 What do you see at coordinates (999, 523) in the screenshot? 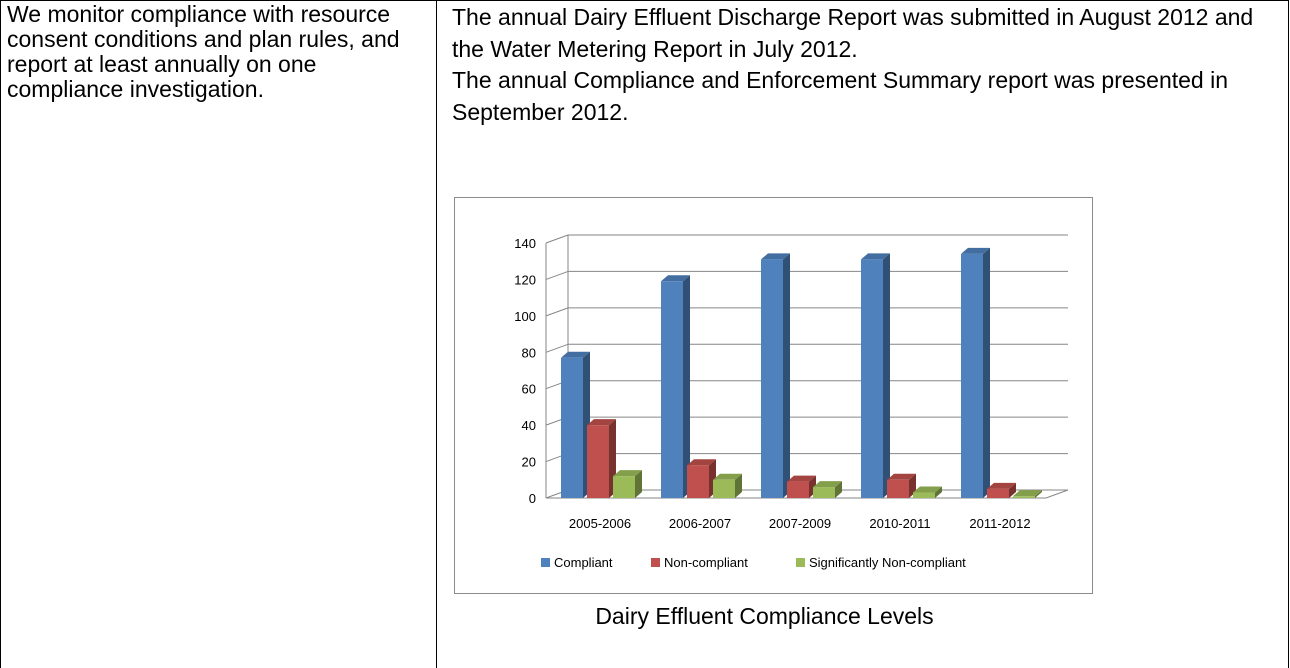
I see `x-tick-label: 2011-2012` at bounding box center [999, 523].